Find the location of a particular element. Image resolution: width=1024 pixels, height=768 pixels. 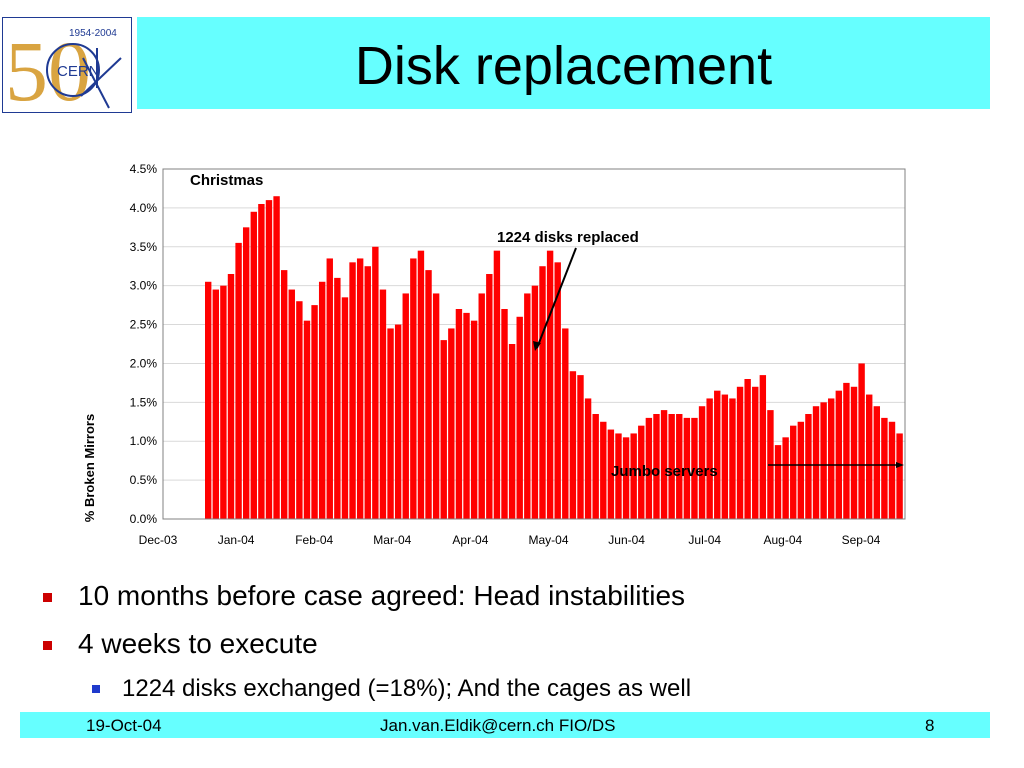

x-tick-label: May-04 is located at coordinates (549, 540).